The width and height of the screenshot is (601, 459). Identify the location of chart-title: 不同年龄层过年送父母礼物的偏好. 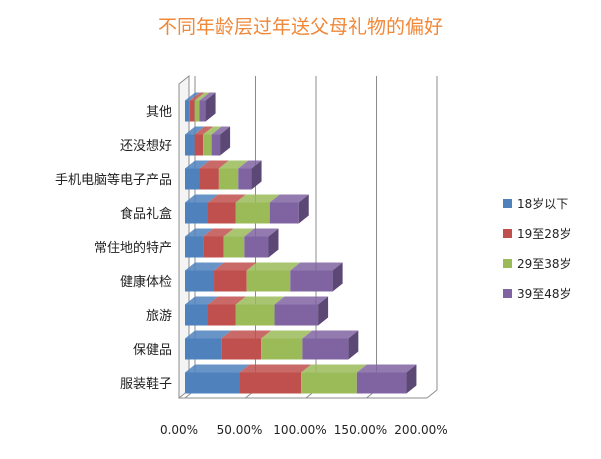
(300, 27).